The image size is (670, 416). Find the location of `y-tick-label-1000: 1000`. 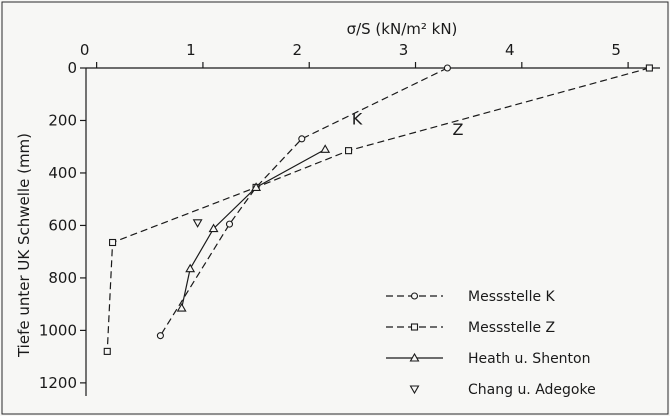

y-tick-label-1000: 1000 is located at coordinates (58, 330).